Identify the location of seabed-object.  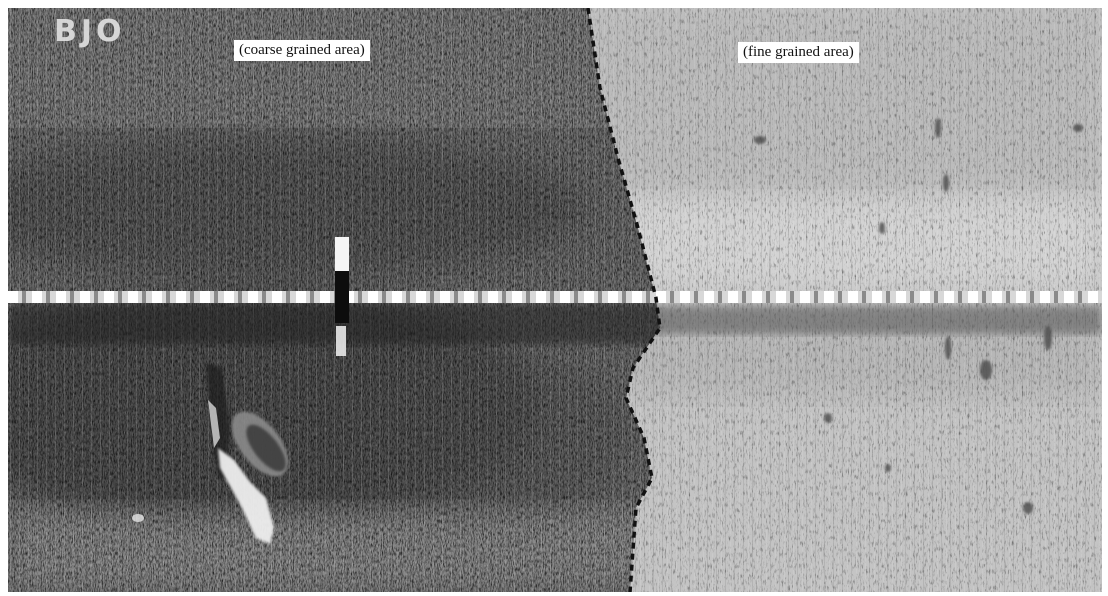
(210, 453).